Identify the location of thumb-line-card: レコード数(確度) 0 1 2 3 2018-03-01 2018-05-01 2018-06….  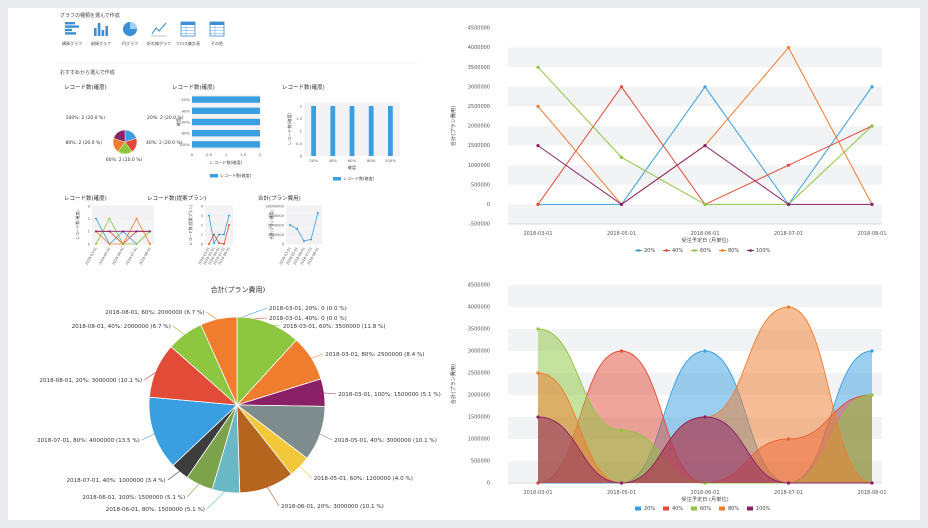
(109, 230).